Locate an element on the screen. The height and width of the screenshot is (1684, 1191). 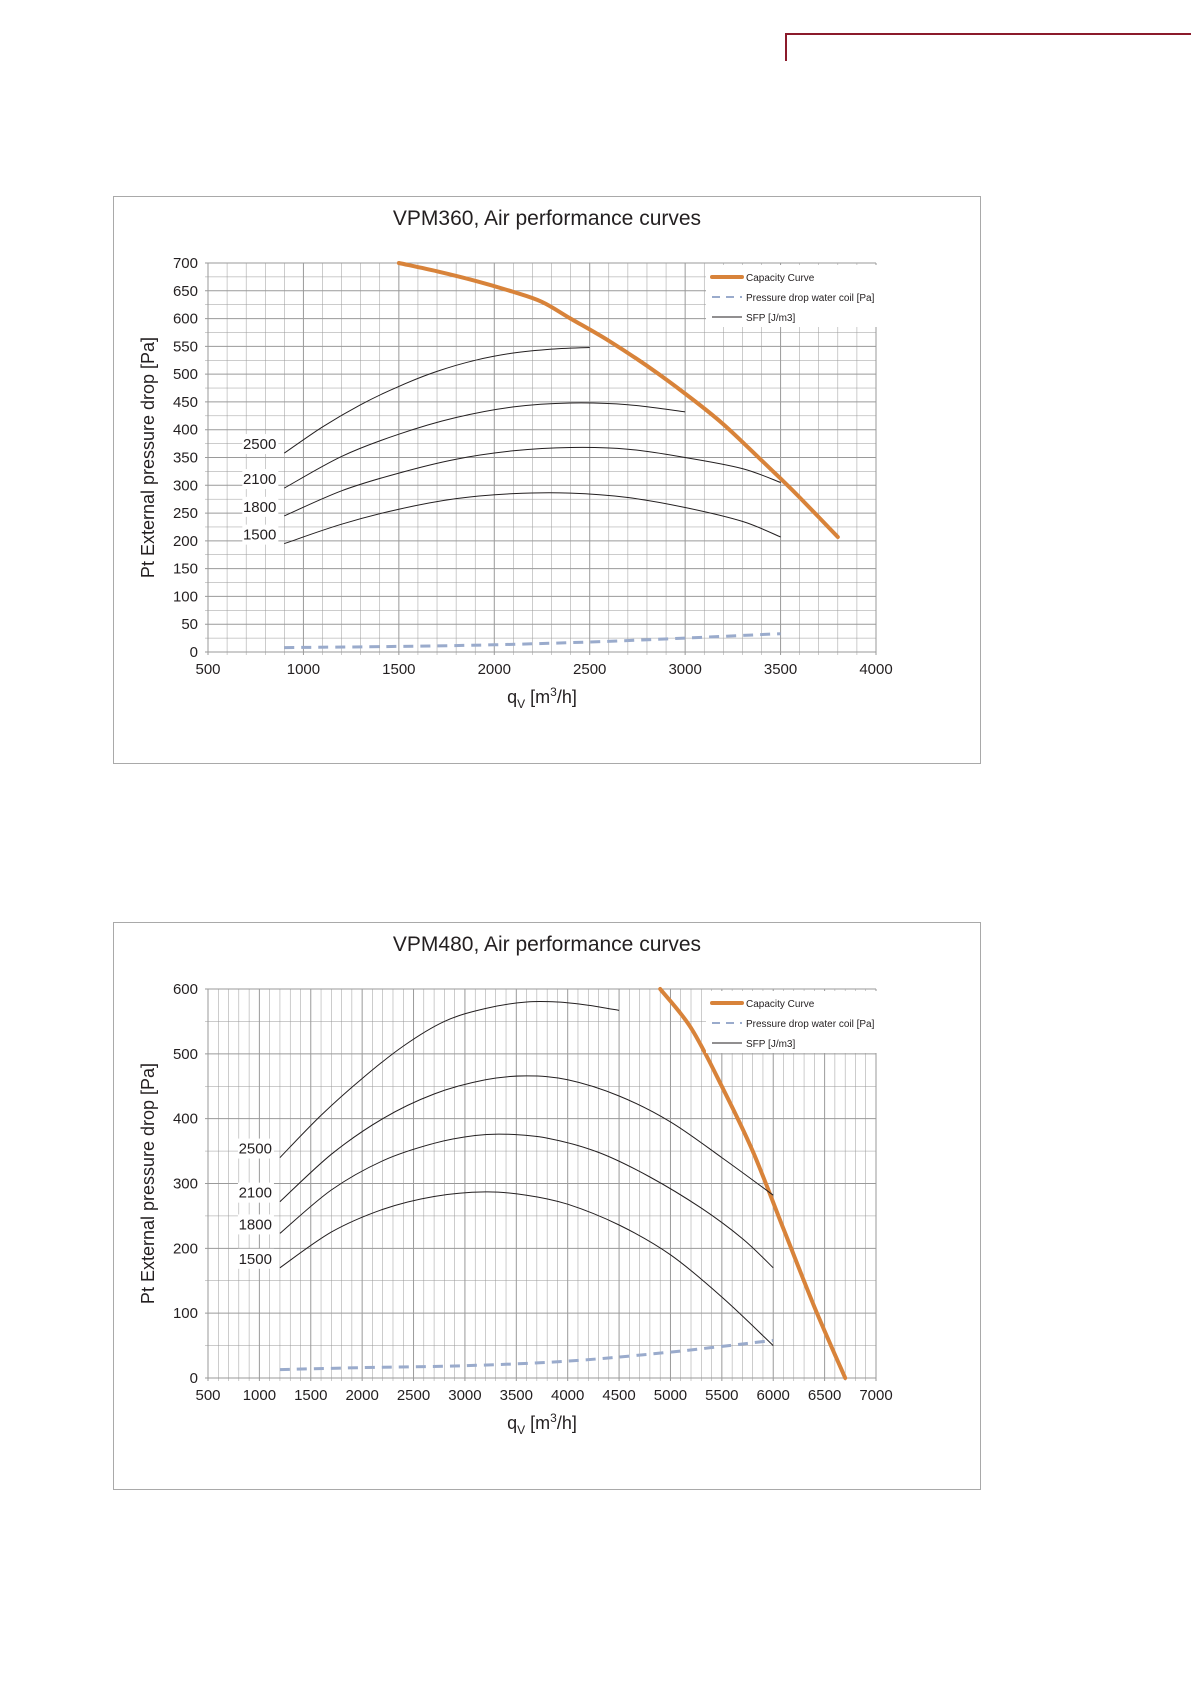
y-tick-label: 350 is located at coordinates (185, 458).